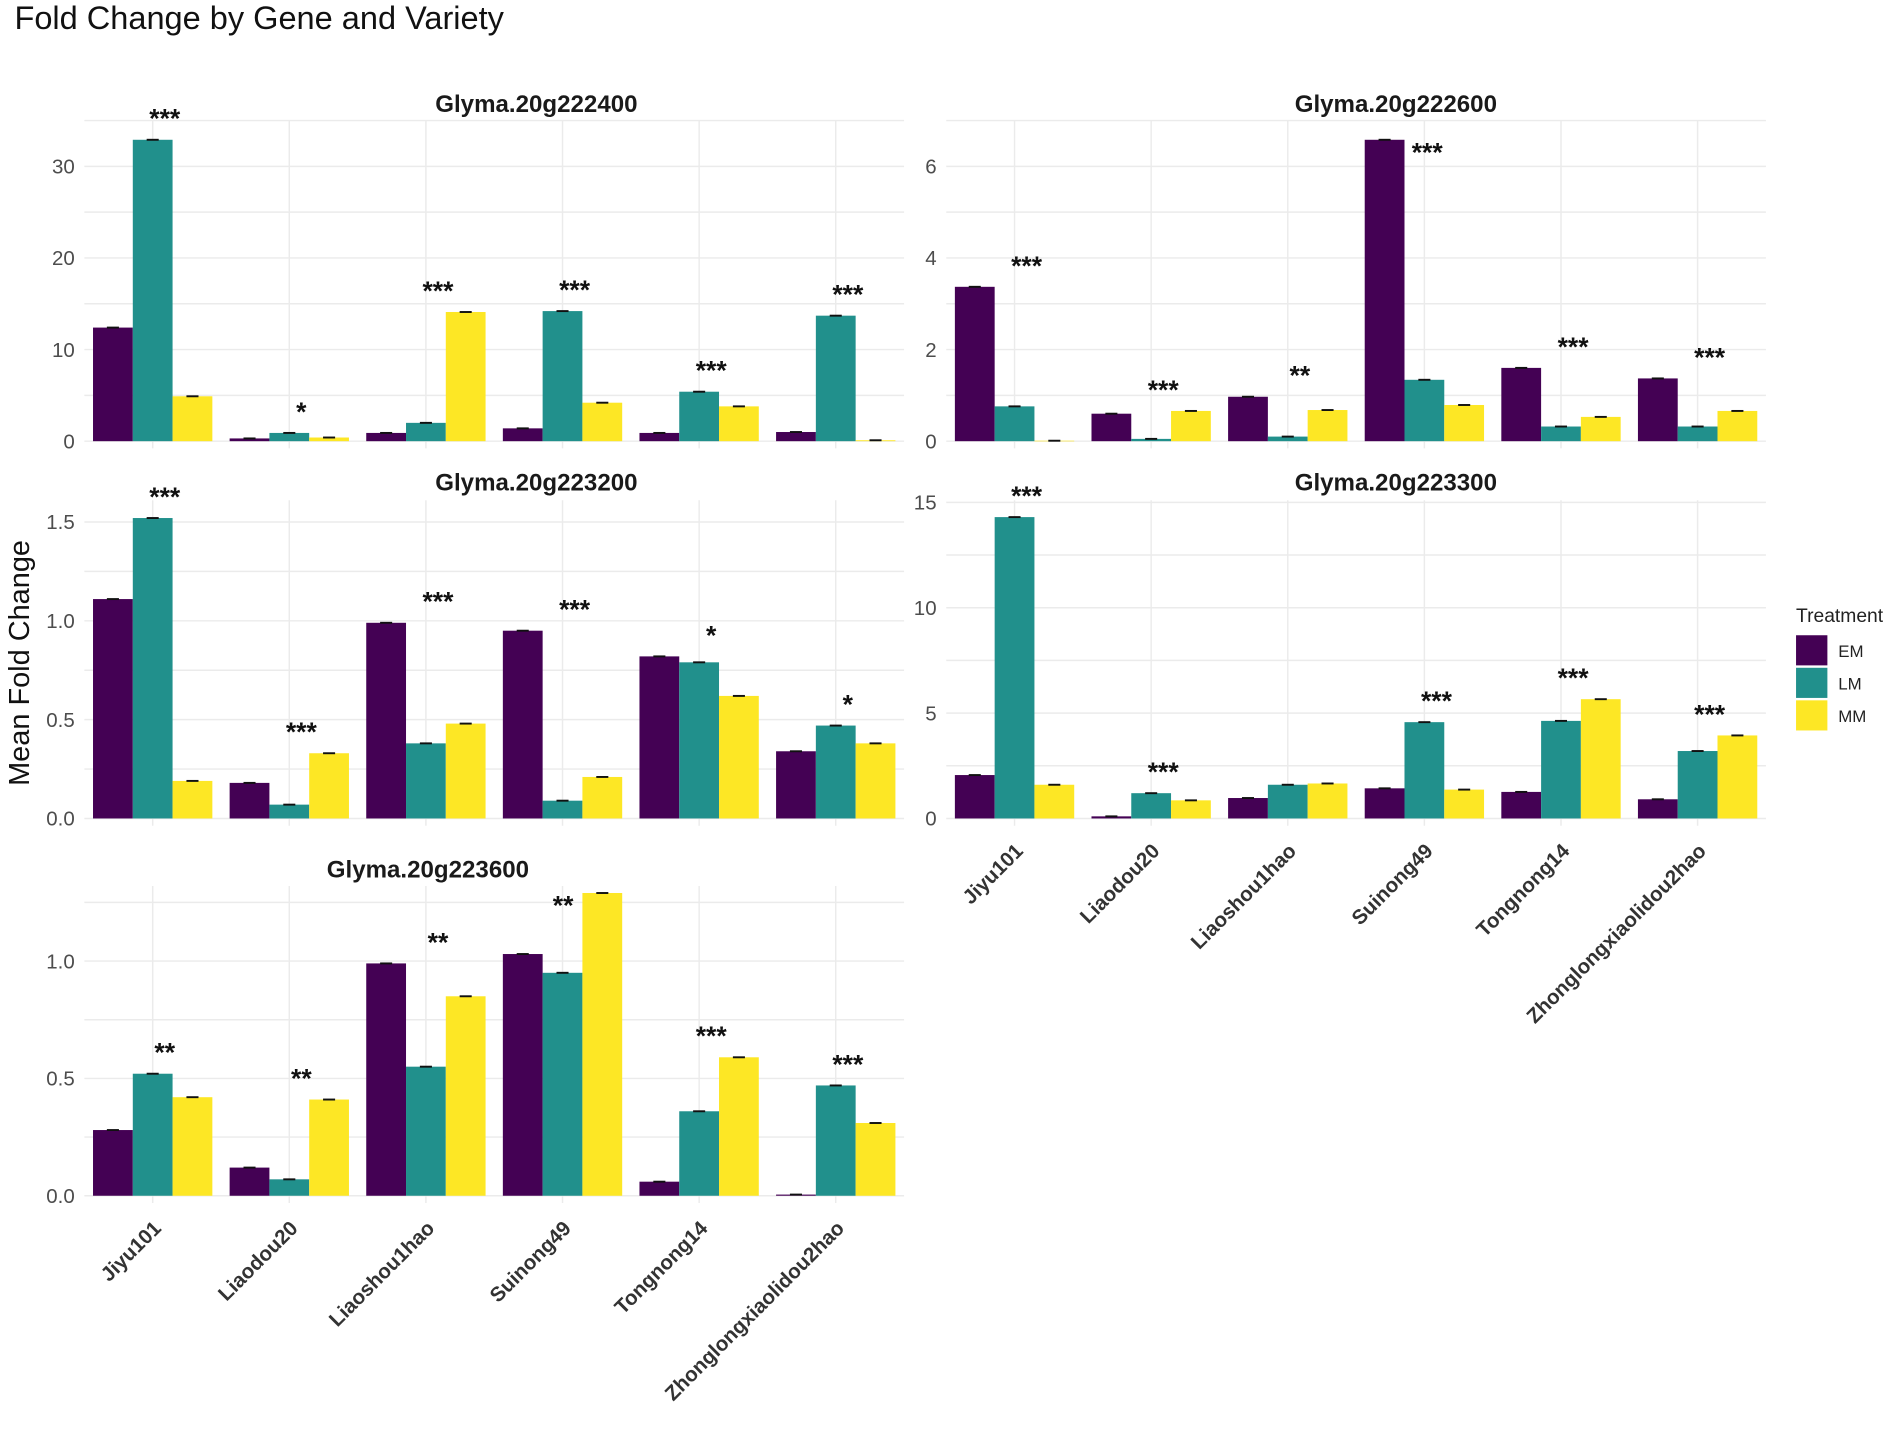 The image size is (1890, 1434). I want to click on y-tick-label: 0.5, so click(60, 1079).